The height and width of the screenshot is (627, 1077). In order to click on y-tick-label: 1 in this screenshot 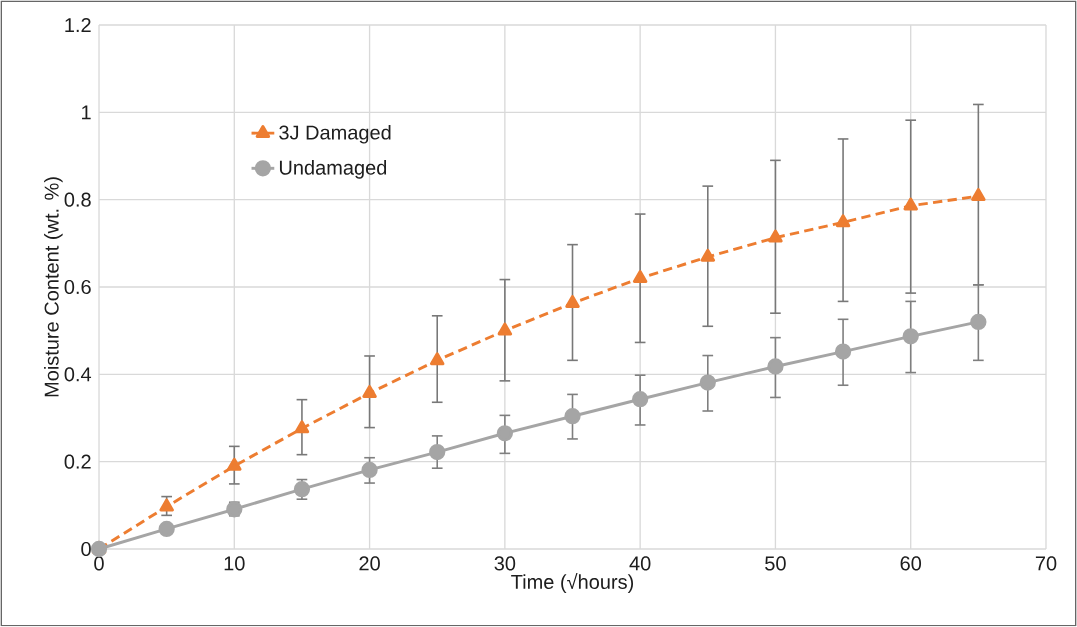, I will do `click(86, 112)`.